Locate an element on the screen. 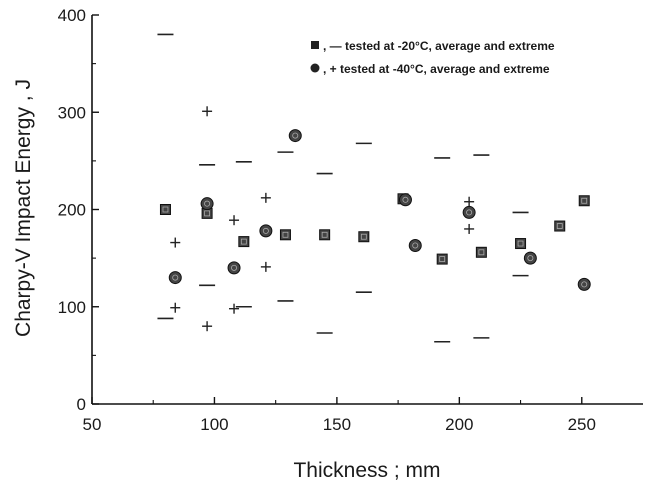 The width and height of the screenshot is (647, 484). y-tick-label: 0 is located at coordinates (81, 404).